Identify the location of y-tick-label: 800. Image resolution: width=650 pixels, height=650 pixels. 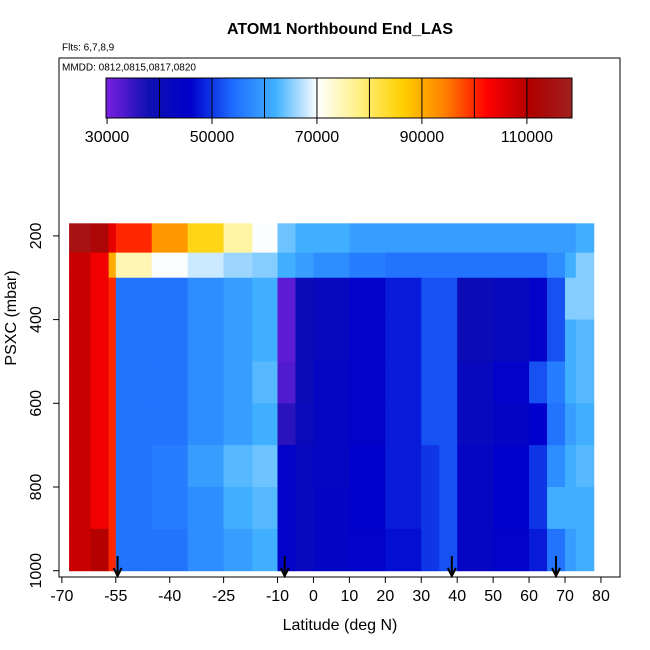
(36, 487).